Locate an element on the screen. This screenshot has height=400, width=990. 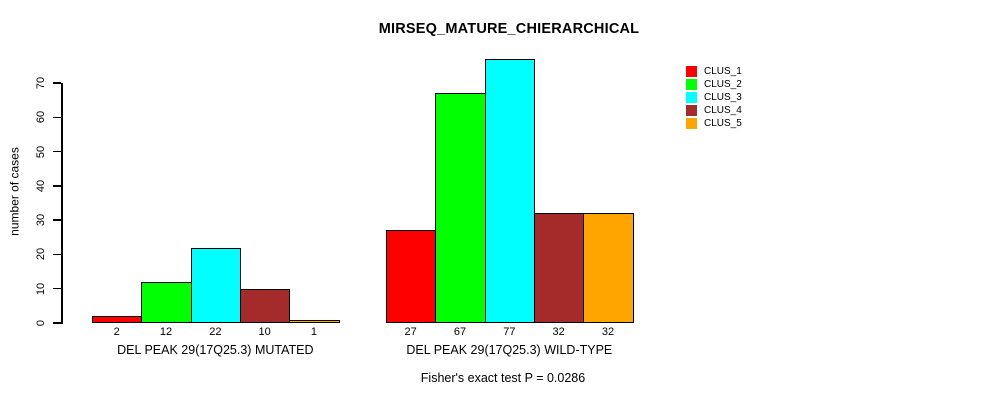
legend-item: CLUS_4 is located at coordinates (714, 110).